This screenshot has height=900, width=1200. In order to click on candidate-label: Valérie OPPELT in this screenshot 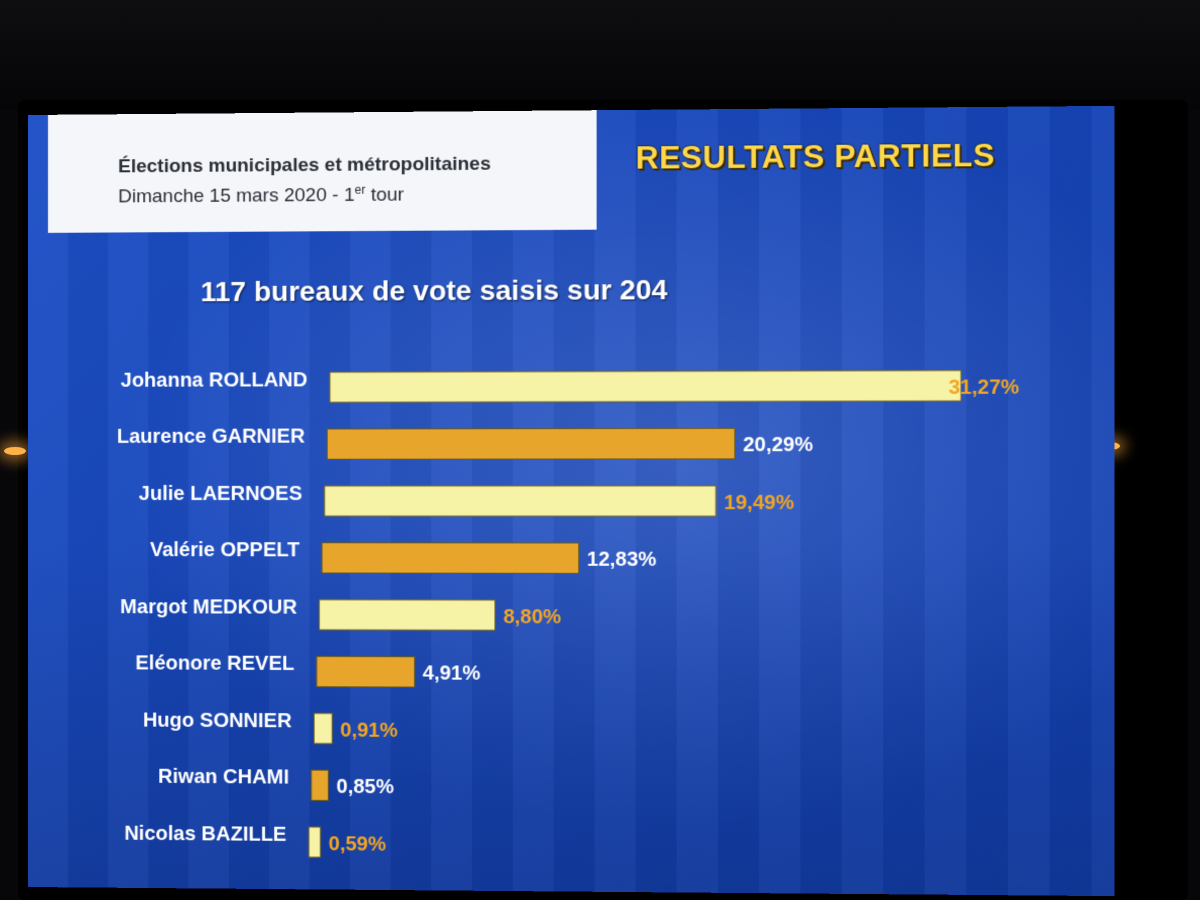, I will do `click(225, 551)`.